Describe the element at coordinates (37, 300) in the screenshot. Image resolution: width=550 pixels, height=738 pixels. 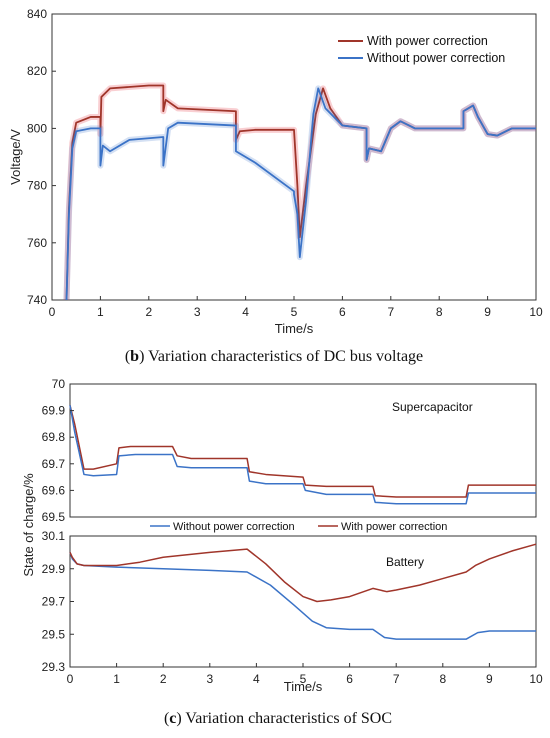
I see `y-tick-label: 740` at that location.